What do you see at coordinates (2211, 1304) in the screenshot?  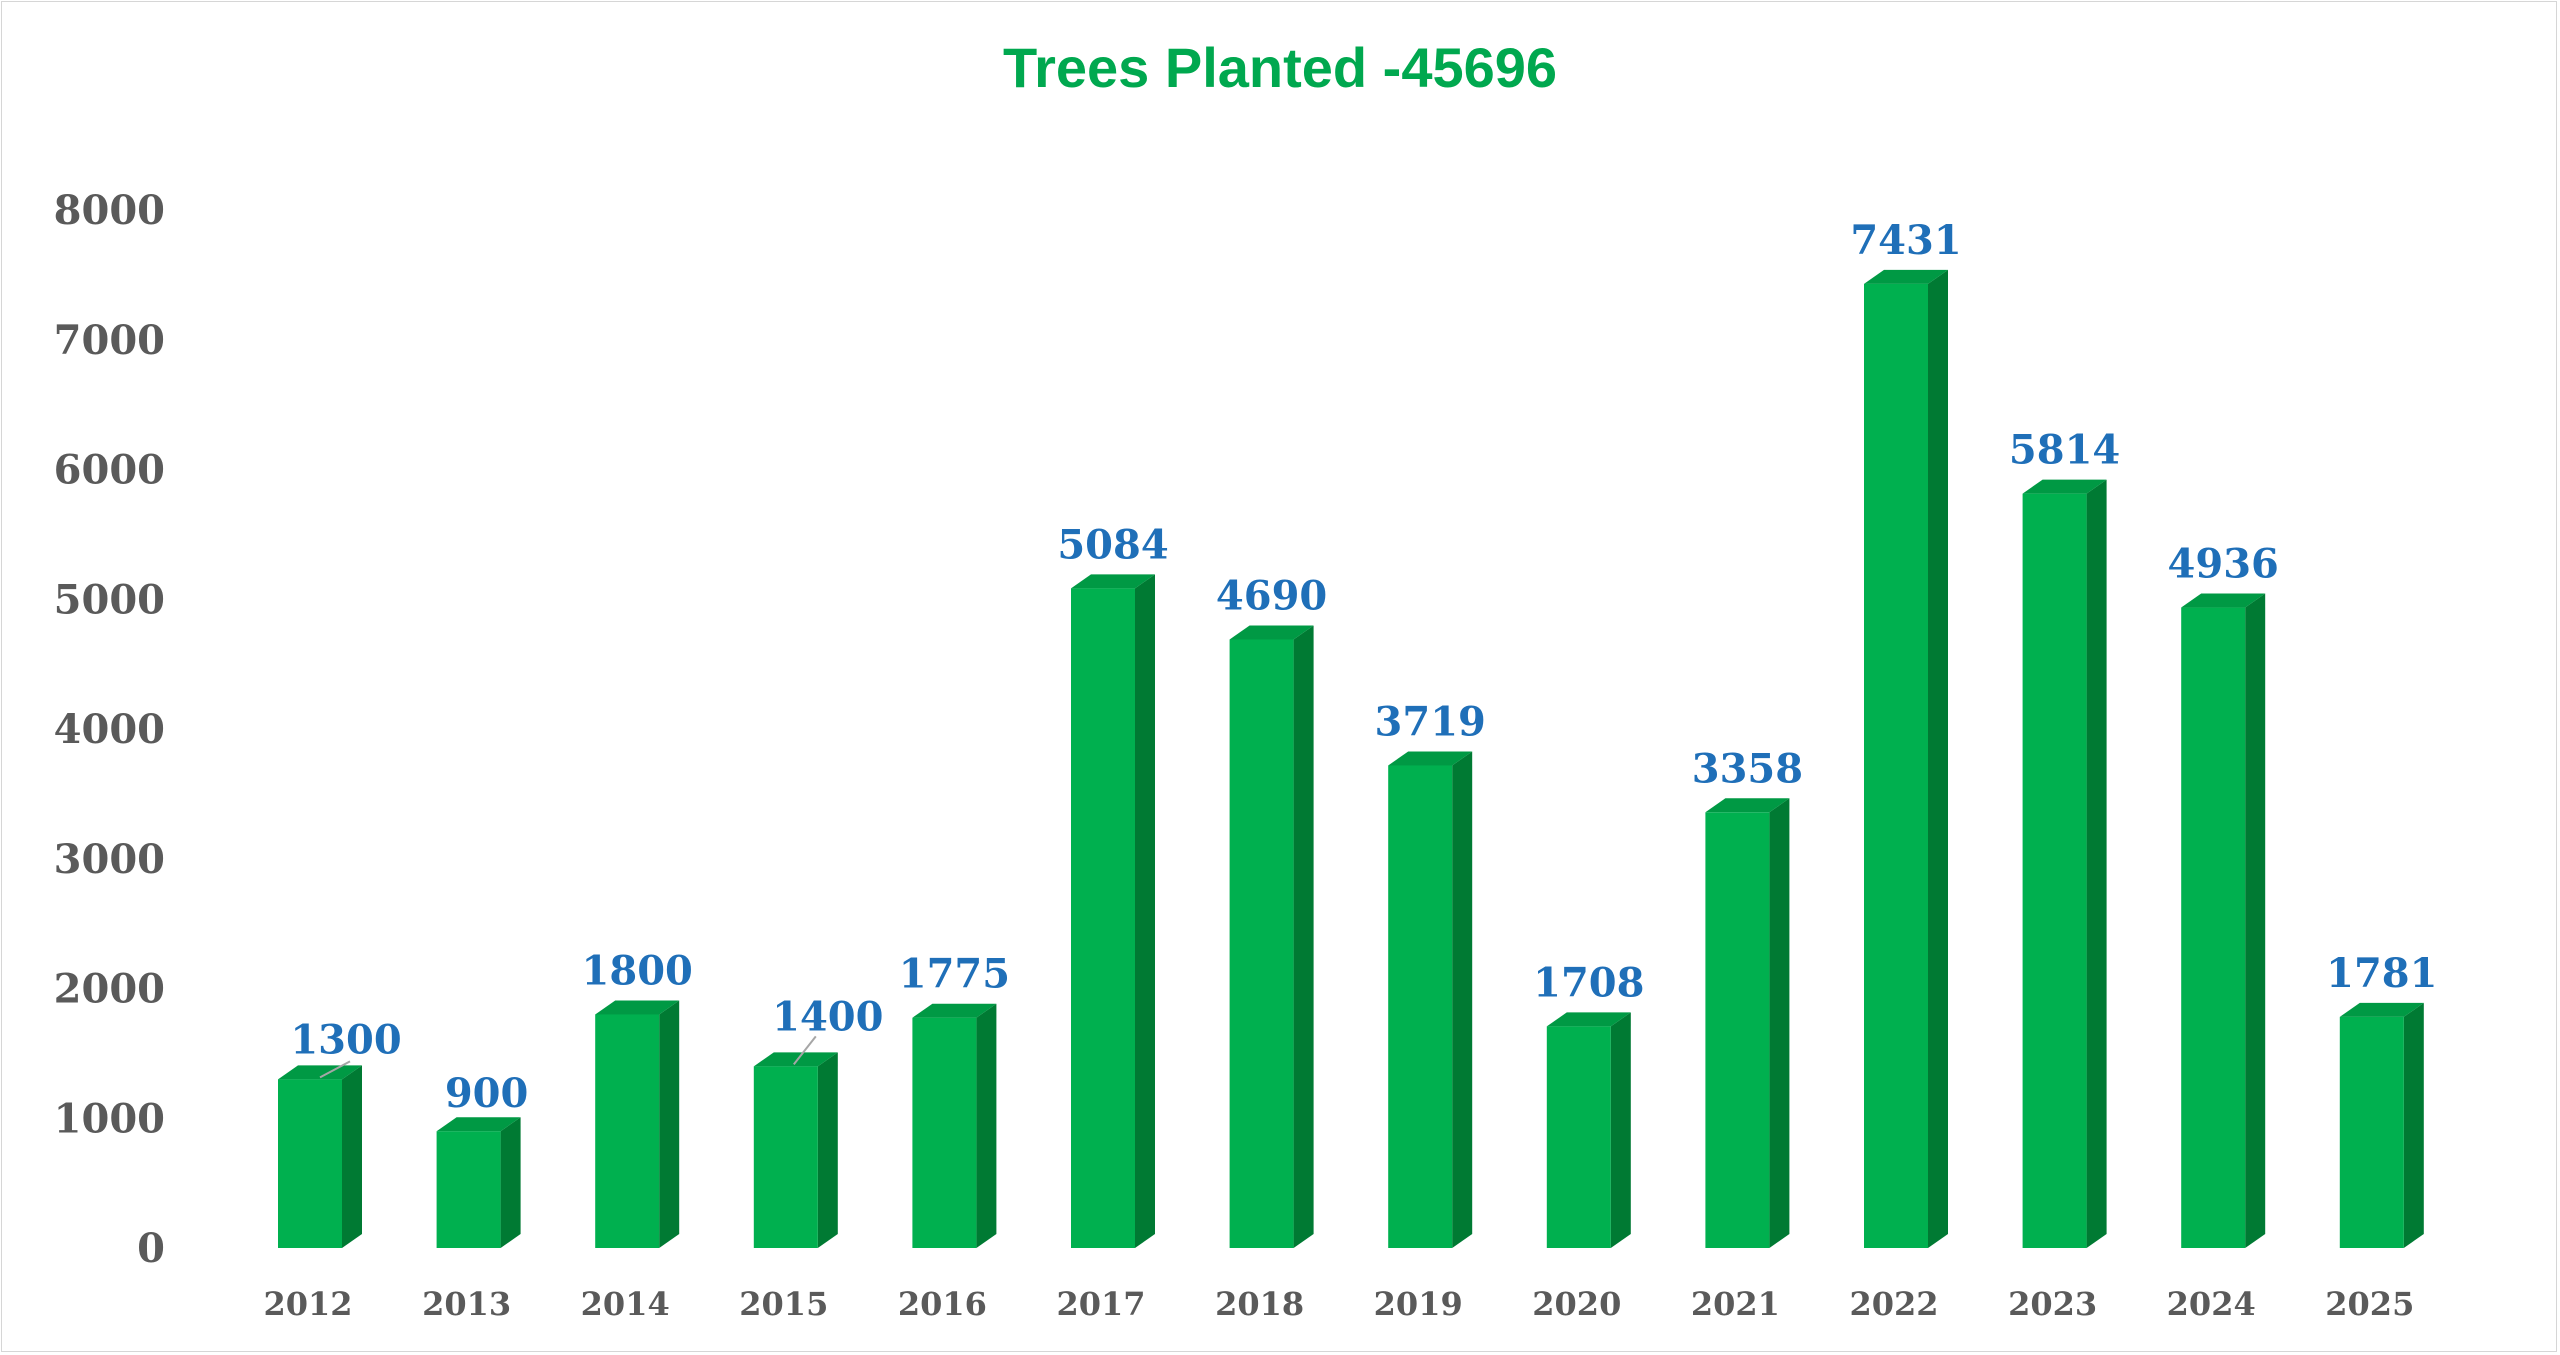 I see `x-tick-label: 2024` at bounding box center [2211, 1304].